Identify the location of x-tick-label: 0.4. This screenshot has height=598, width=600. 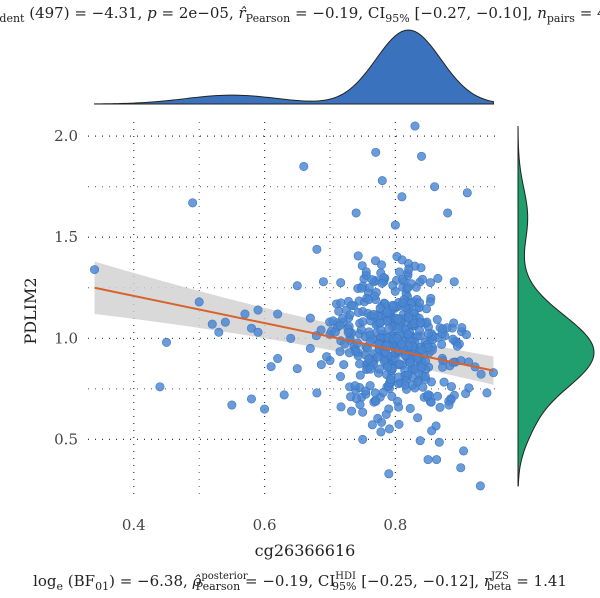
(134, 525).